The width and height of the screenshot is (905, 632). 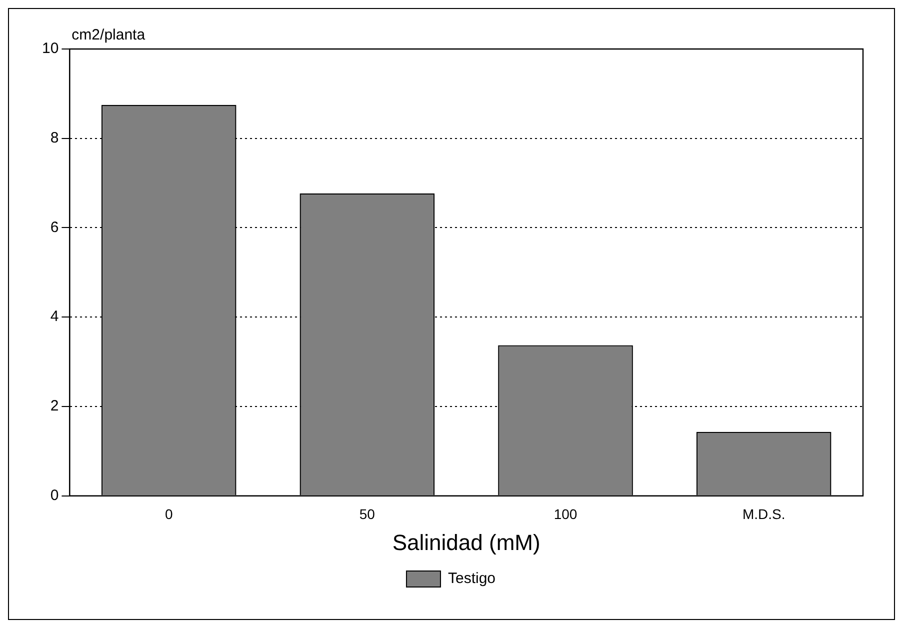 I want to click on legend-label: Testigo, so click(x=472, y=579).